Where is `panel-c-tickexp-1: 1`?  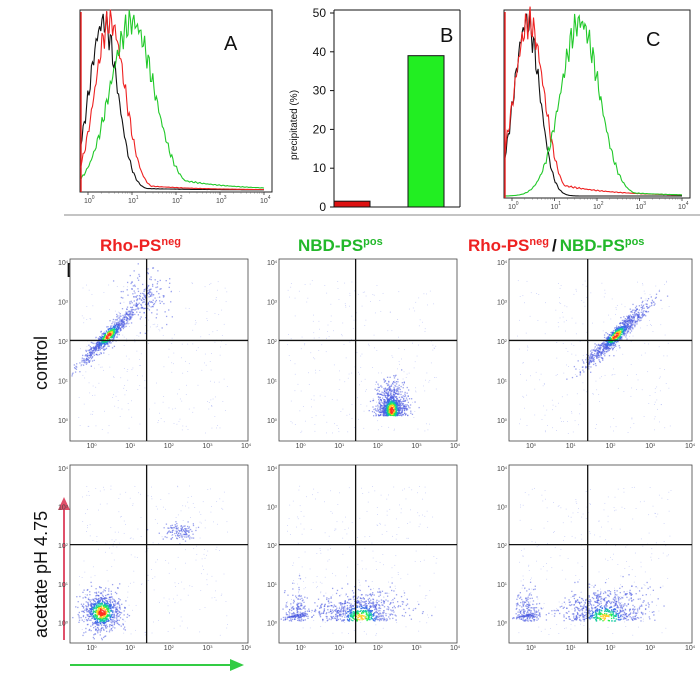 panel-c-tickexp-1: 1 is located at coordinates (559, 204).